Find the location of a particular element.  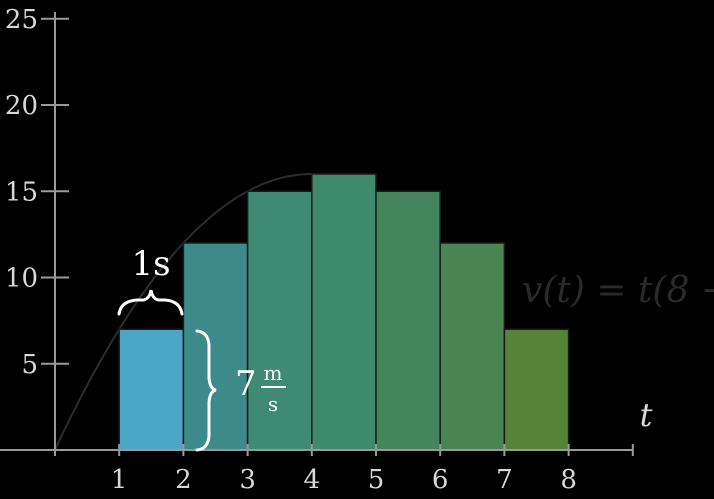

height-label-unit-numerator: m is located at coordinates (273, 373).